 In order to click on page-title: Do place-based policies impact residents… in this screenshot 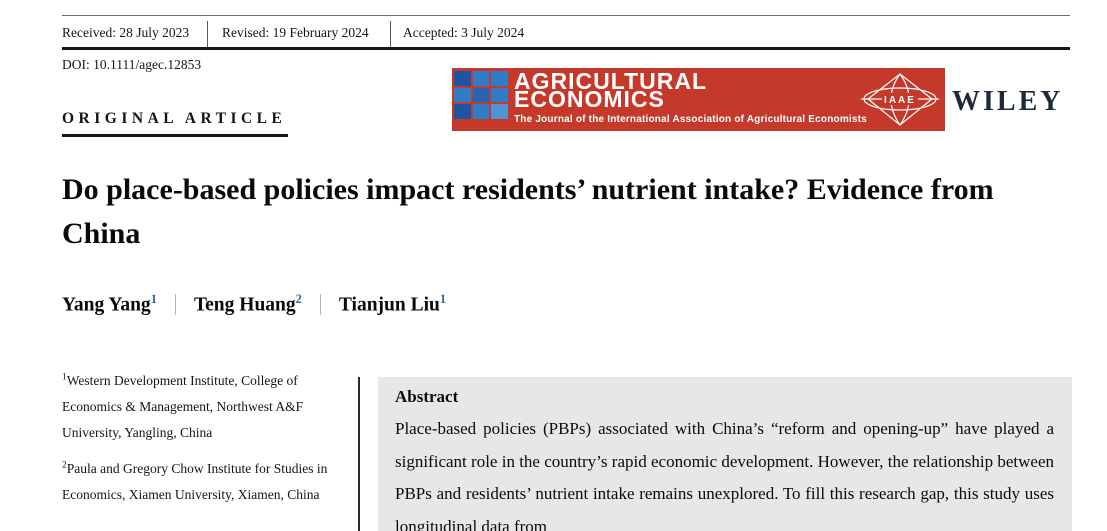, I will do `click(528, 211)`.